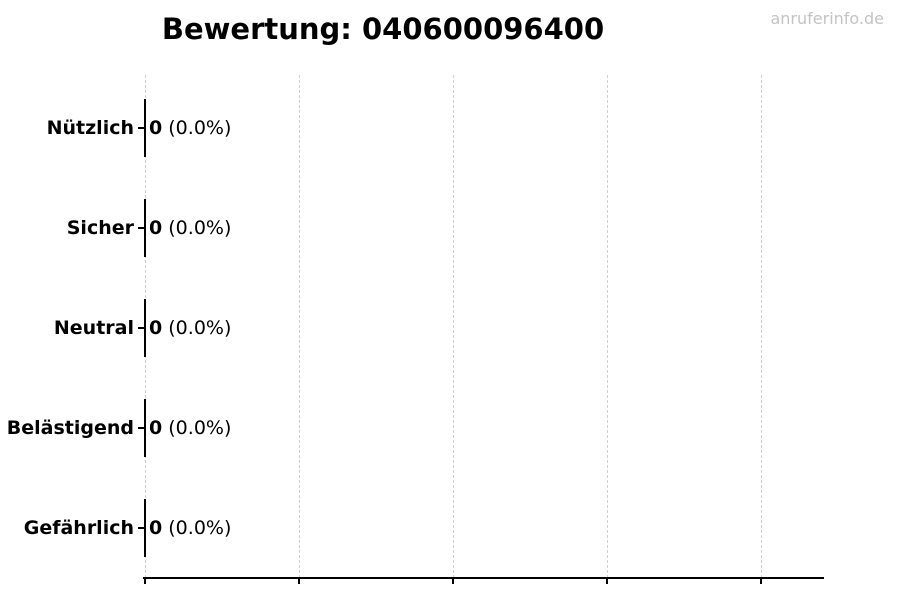 The width and height of the screenshot is (900, 600). I want to click on category-label: Nützlich, so click(90, 128).